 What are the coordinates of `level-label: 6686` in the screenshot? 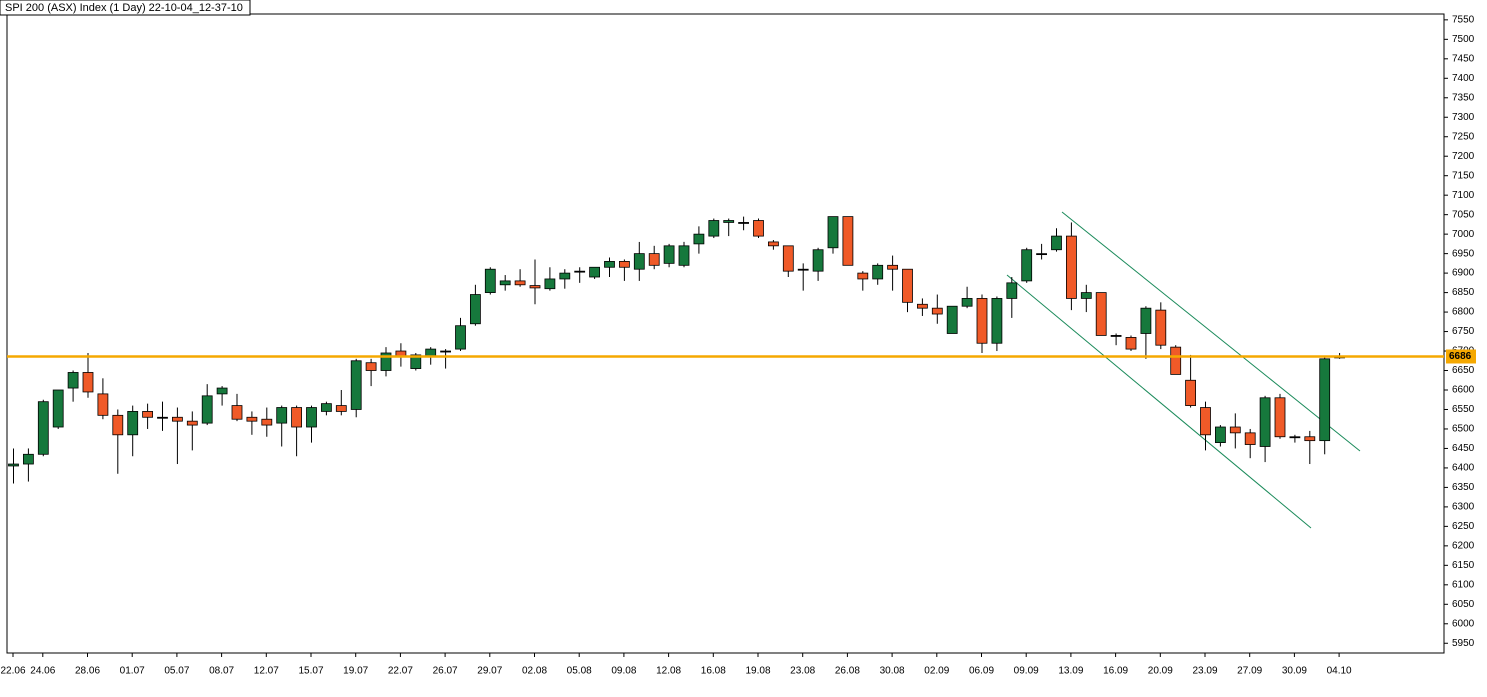 It's located at (1460, 356).